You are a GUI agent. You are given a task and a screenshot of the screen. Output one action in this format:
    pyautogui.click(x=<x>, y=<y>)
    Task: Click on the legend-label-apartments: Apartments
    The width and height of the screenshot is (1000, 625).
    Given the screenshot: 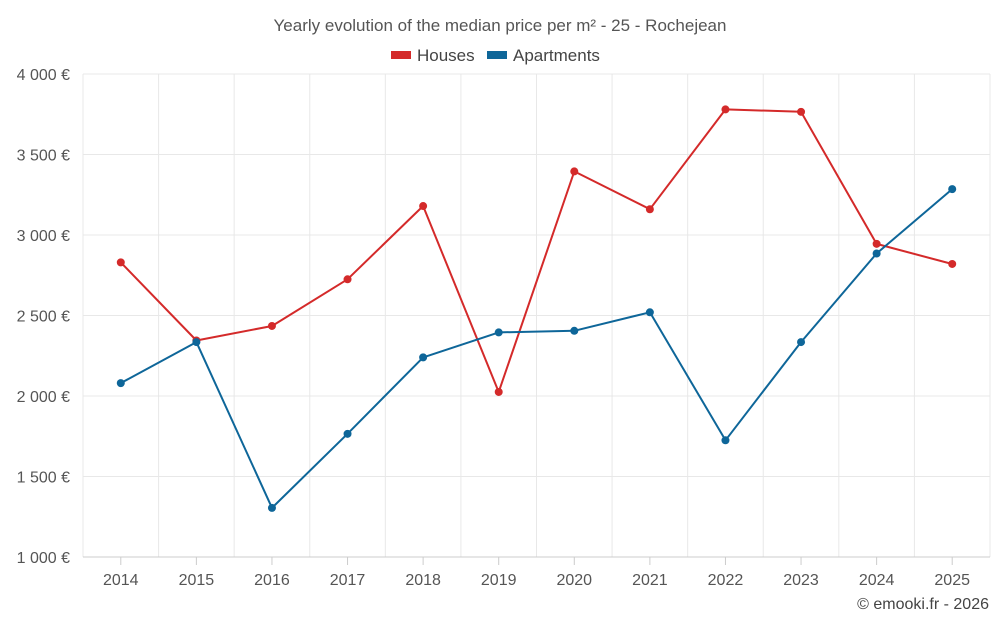 What is the action you would take?
    pyautogui.click(x=556, y=55)
    